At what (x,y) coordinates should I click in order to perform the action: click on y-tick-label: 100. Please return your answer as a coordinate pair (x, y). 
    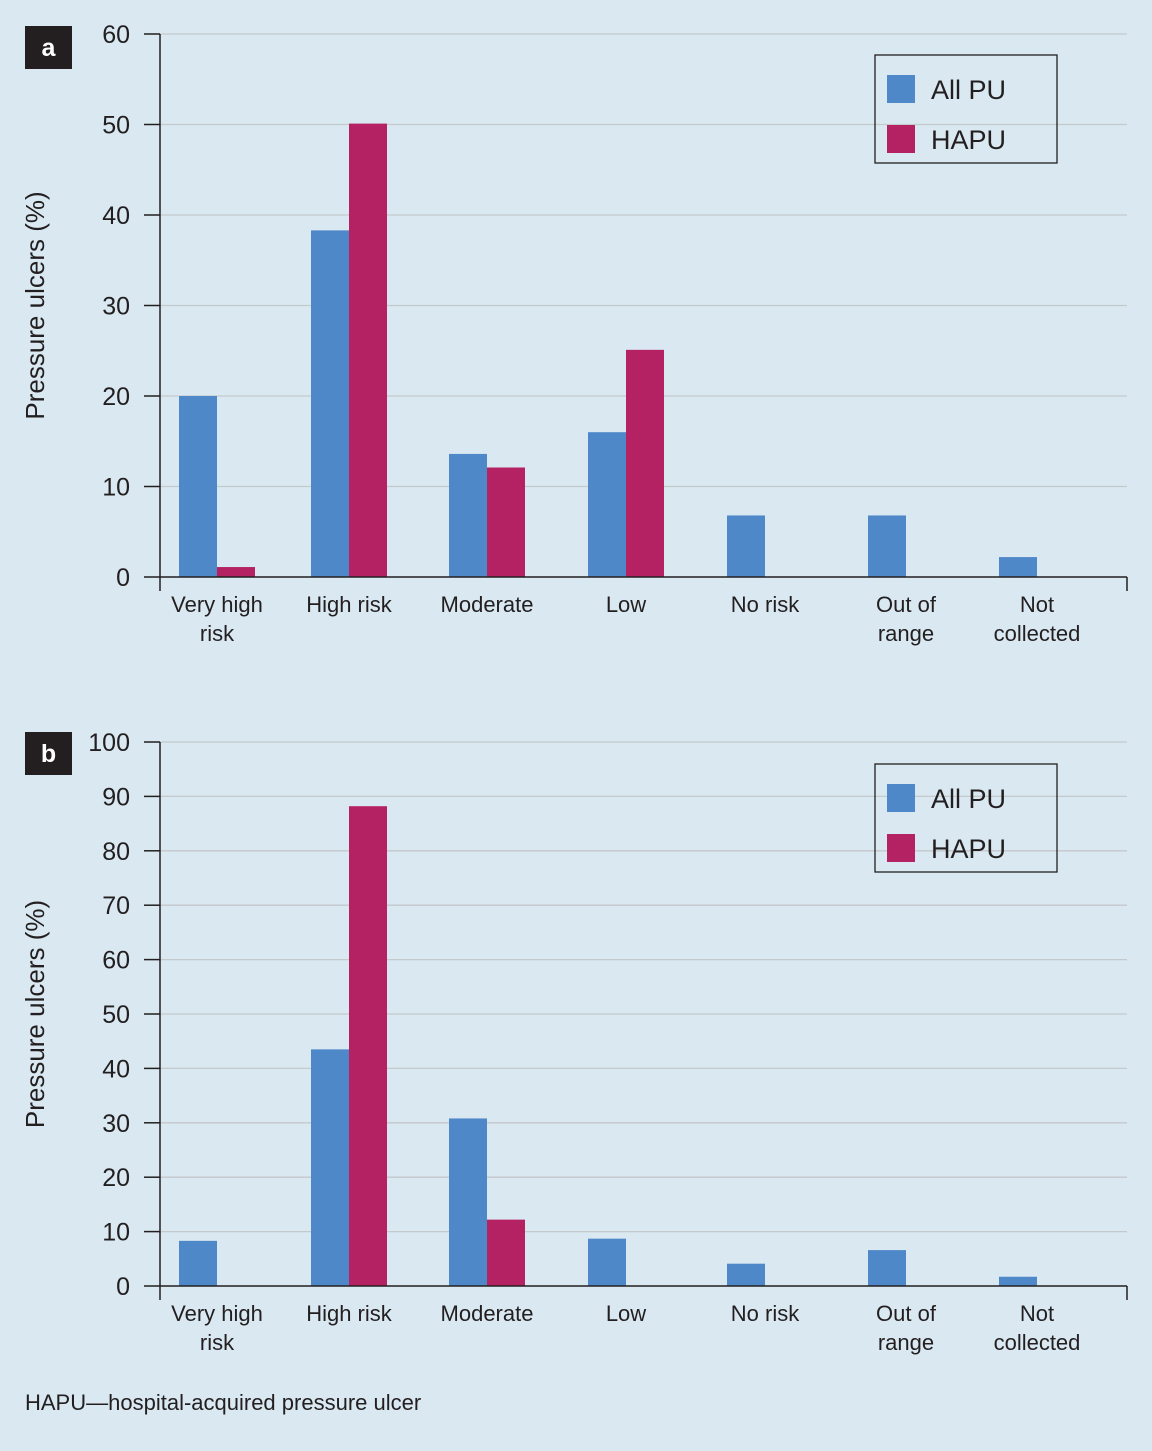
    Looking at the image, I should click on (109, 743).